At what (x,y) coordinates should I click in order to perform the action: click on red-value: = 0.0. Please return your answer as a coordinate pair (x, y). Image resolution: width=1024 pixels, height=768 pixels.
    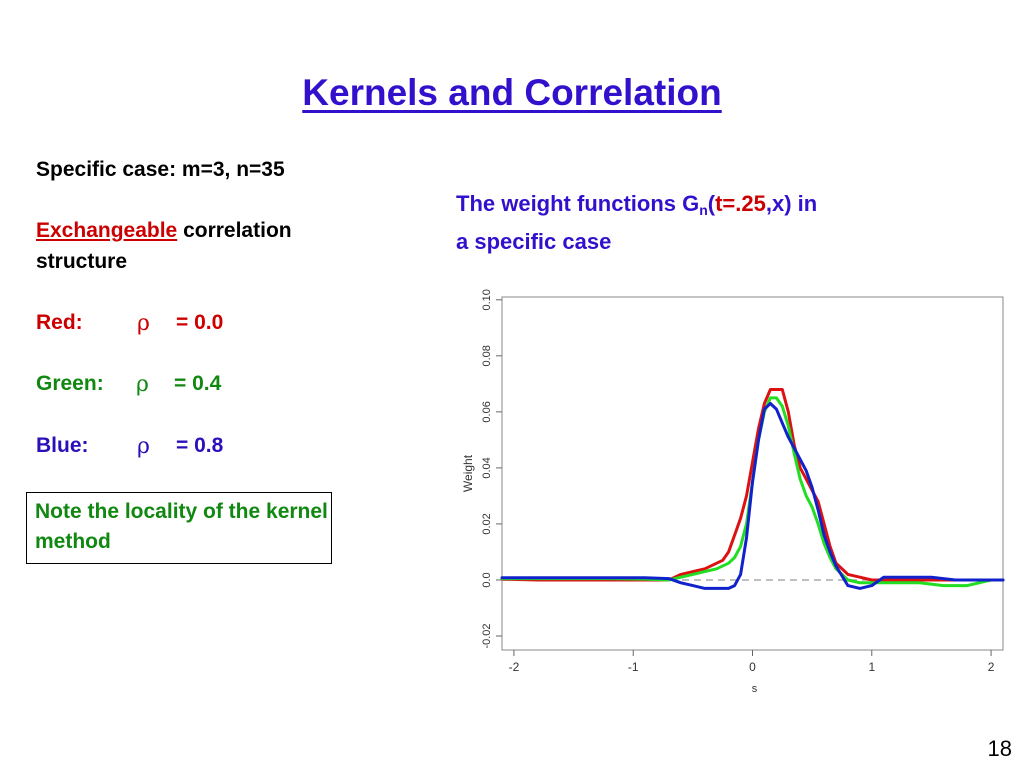
    Looking at the image, I should click on (200, 322).